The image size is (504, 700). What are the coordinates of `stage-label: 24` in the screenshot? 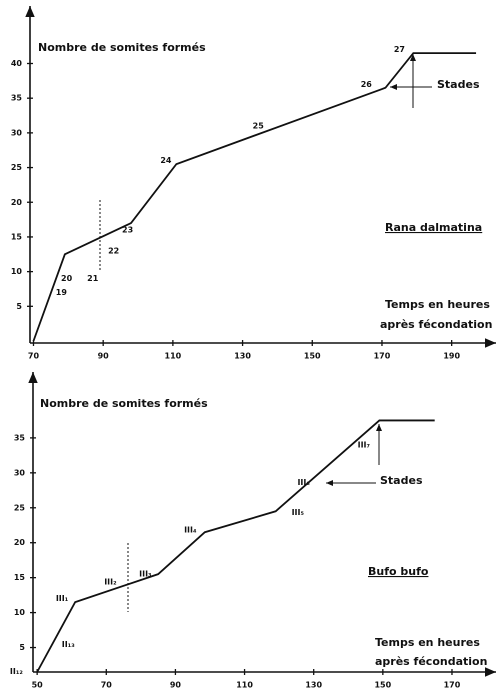 It's located at (166, 160).